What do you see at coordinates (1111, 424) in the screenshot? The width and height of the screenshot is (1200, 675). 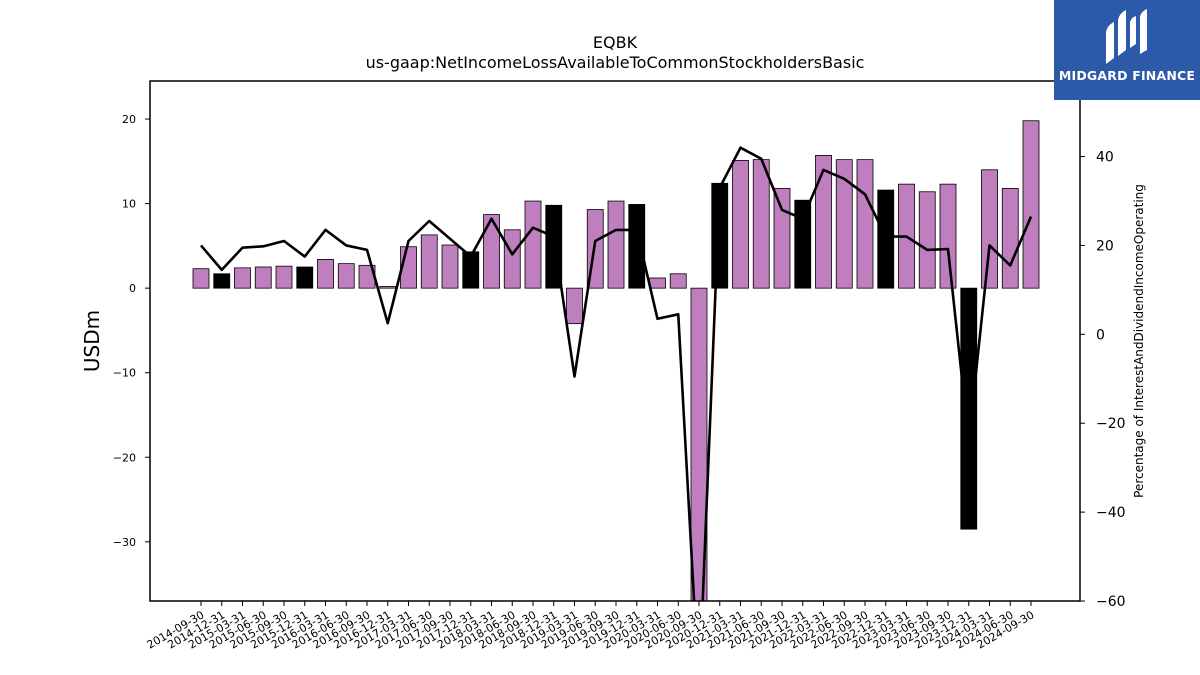 I see `y2-tick-label: −20` at bounding box center [1111, 424].